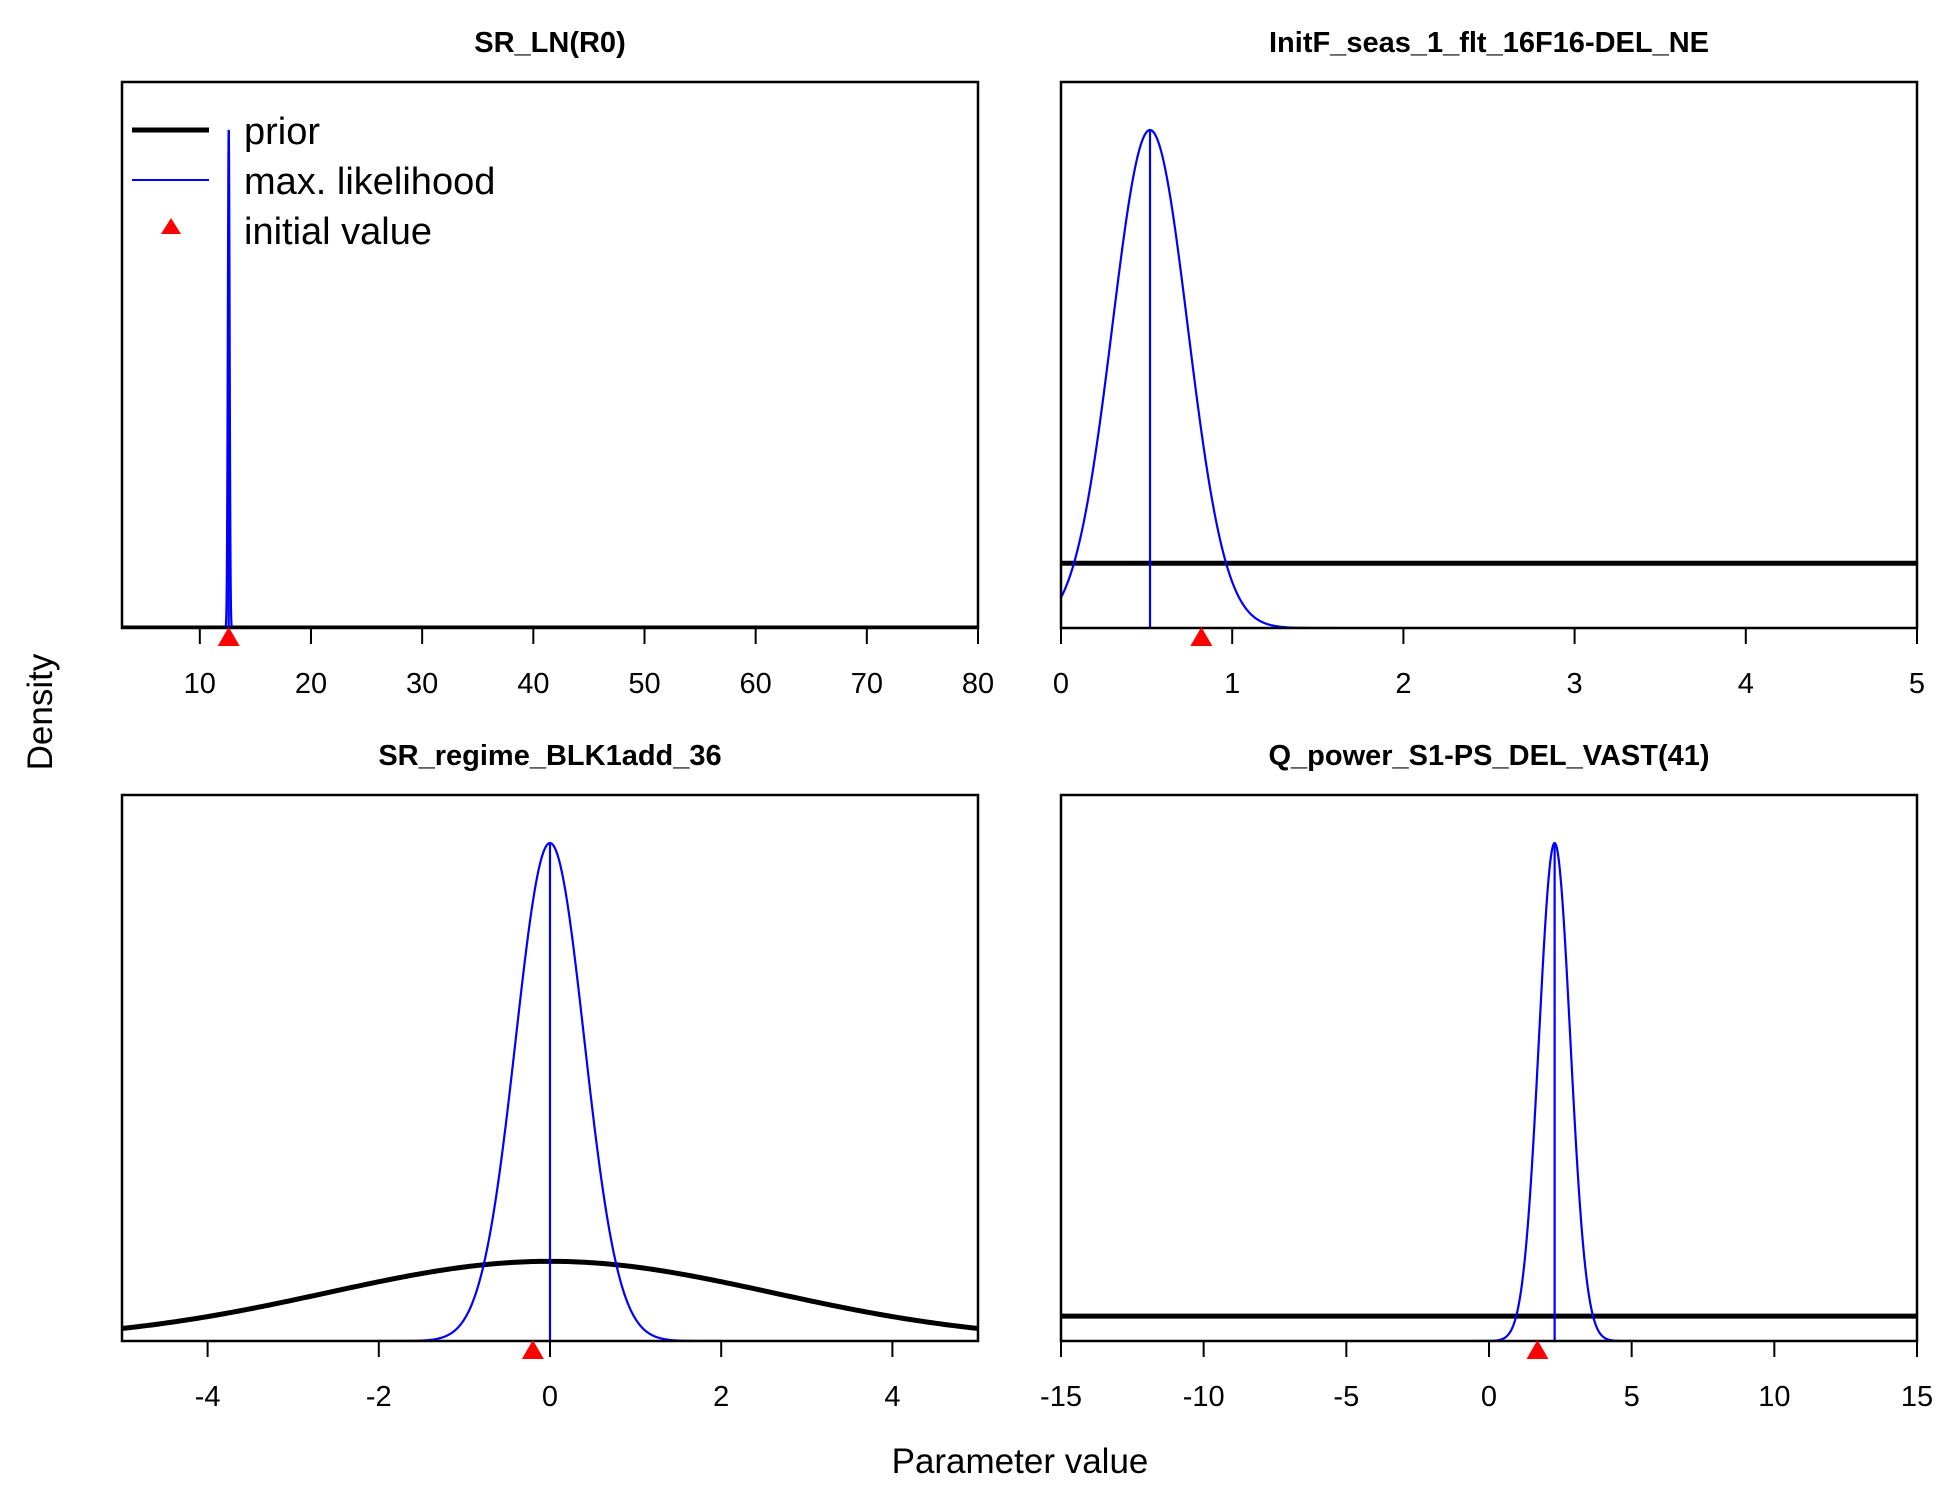  Describe the element at coordinates (867, 684) in the screenshot. I see `x-tick-label: 70` at that location.